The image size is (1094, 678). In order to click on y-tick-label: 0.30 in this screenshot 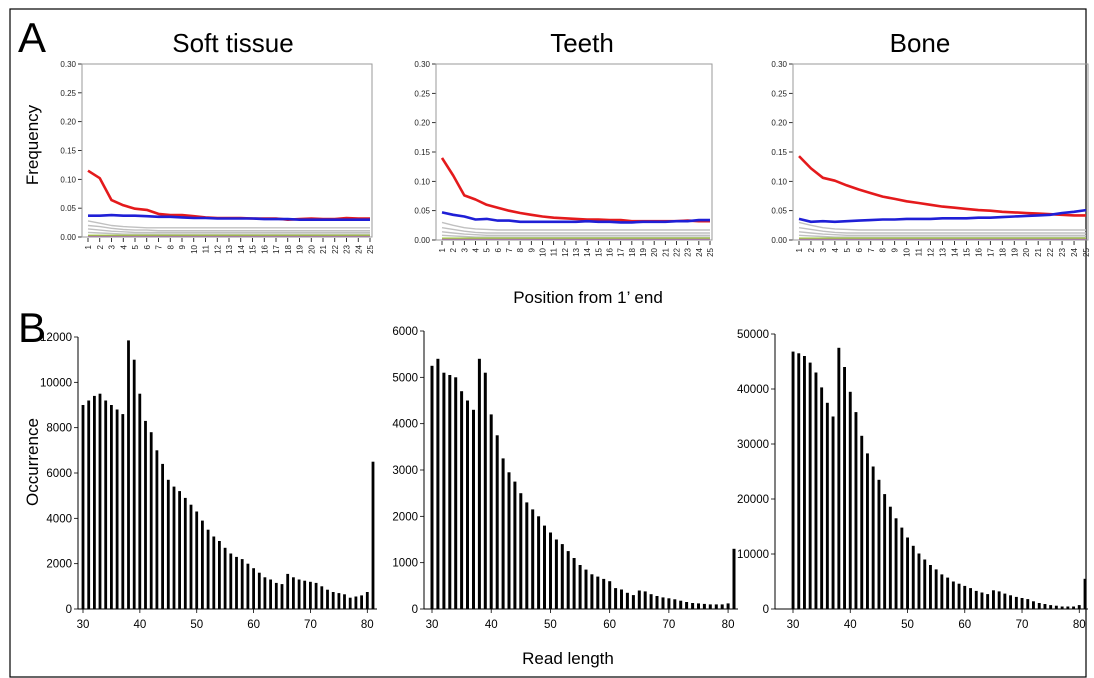, I will do `click(68, 64)`.